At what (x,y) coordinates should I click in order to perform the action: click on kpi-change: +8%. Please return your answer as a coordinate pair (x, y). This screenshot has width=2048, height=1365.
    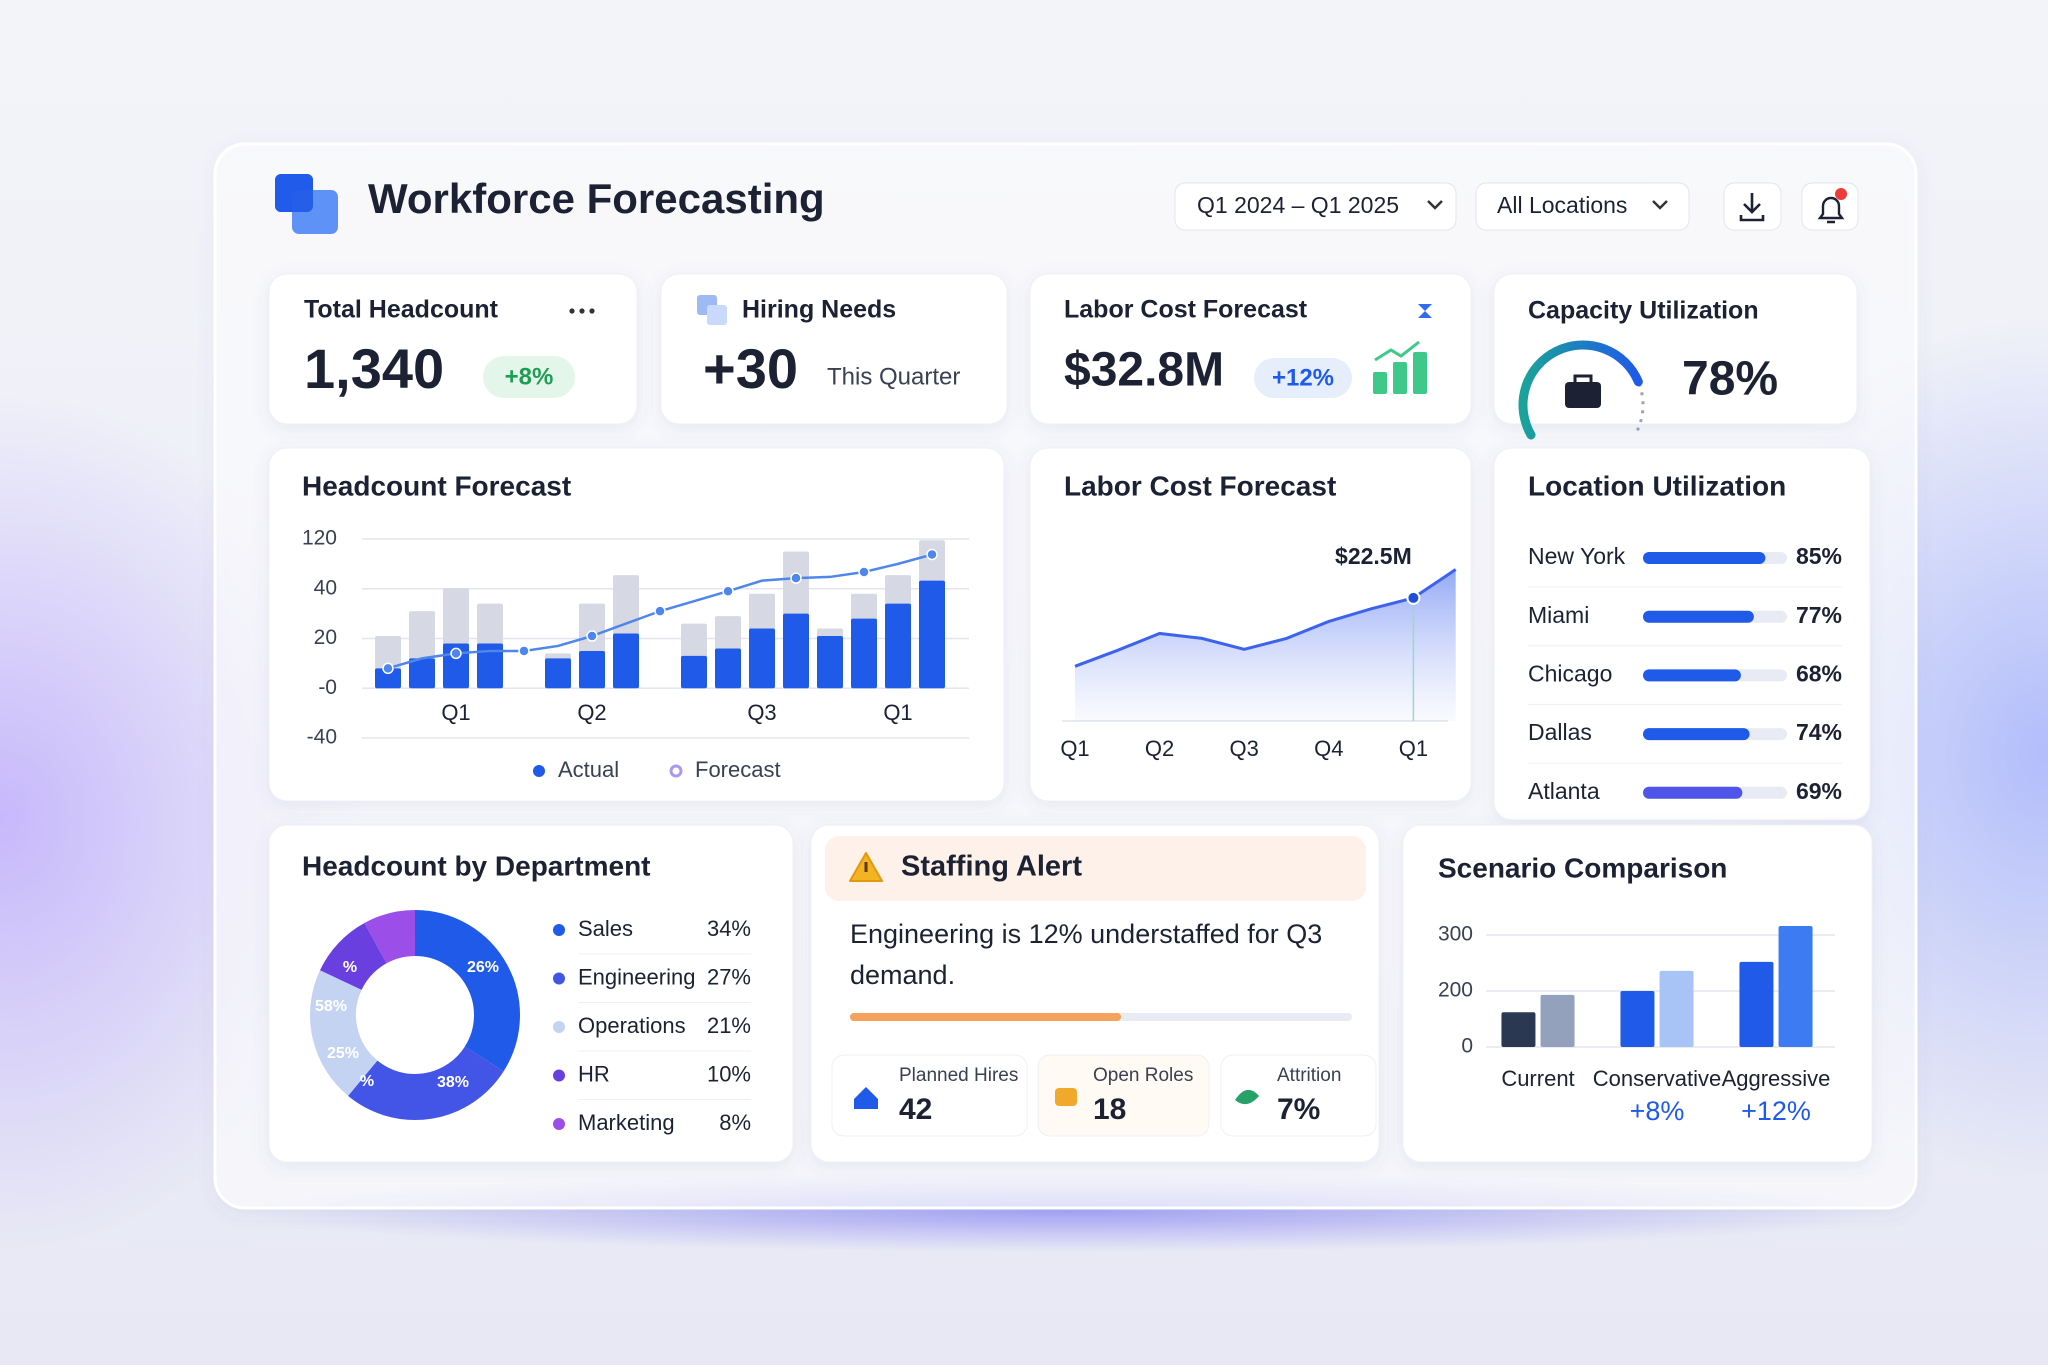
    Looking at the image, I should click on (529, 376).